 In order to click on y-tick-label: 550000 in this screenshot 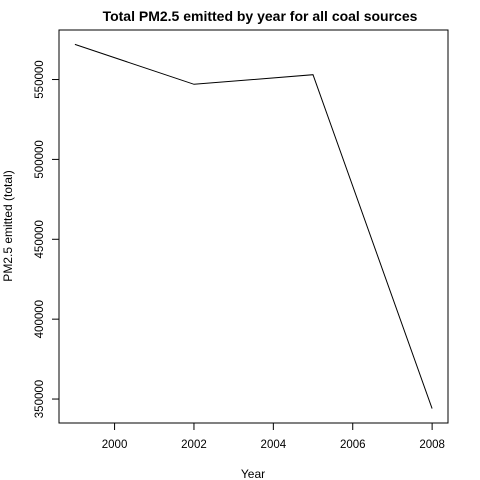, I will do `click(40, 79)`.